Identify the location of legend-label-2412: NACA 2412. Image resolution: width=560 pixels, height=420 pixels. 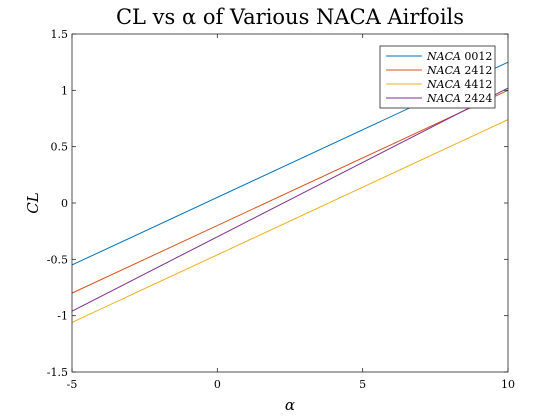
(459, 70).